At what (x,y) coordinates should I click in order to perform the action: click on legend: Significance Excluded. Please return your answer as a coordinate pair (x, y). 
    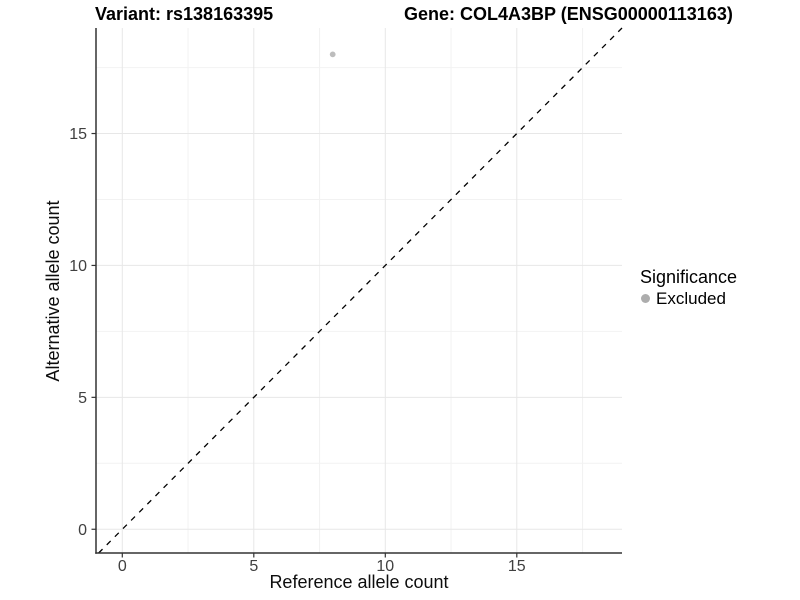
    Looking at the image, I should click on (687, 288).